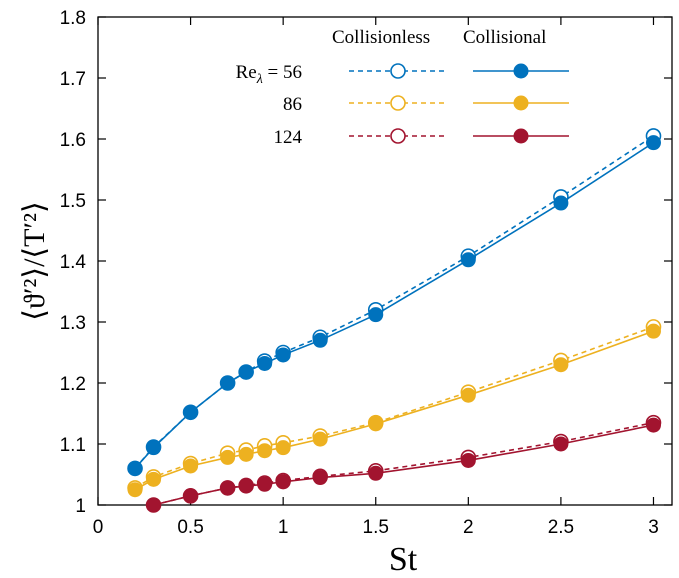  What do you see at coordinates (561, 527) in the screenshot?
I see `x-tick-label: 2.5` at bounding box center [561, 527].